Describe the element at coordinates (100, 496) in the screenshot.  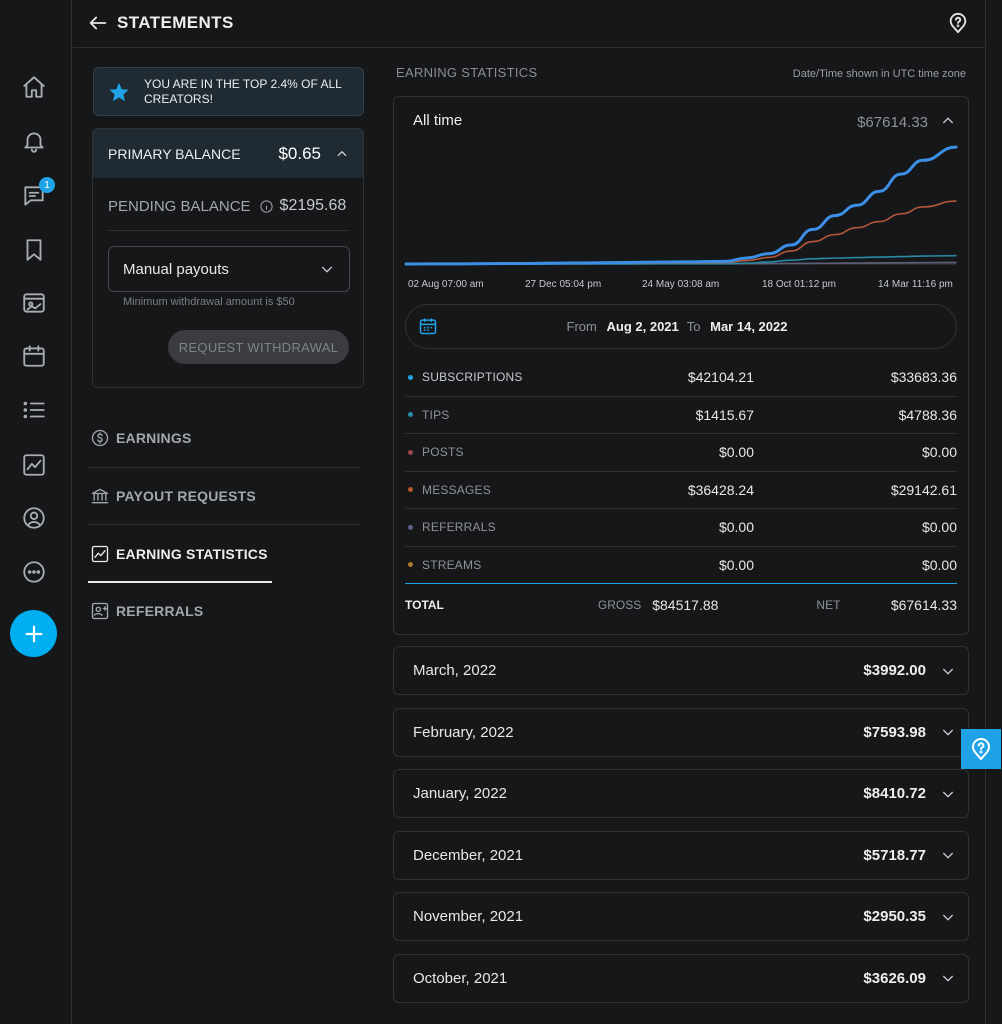
I see `bank-icon` at that location.